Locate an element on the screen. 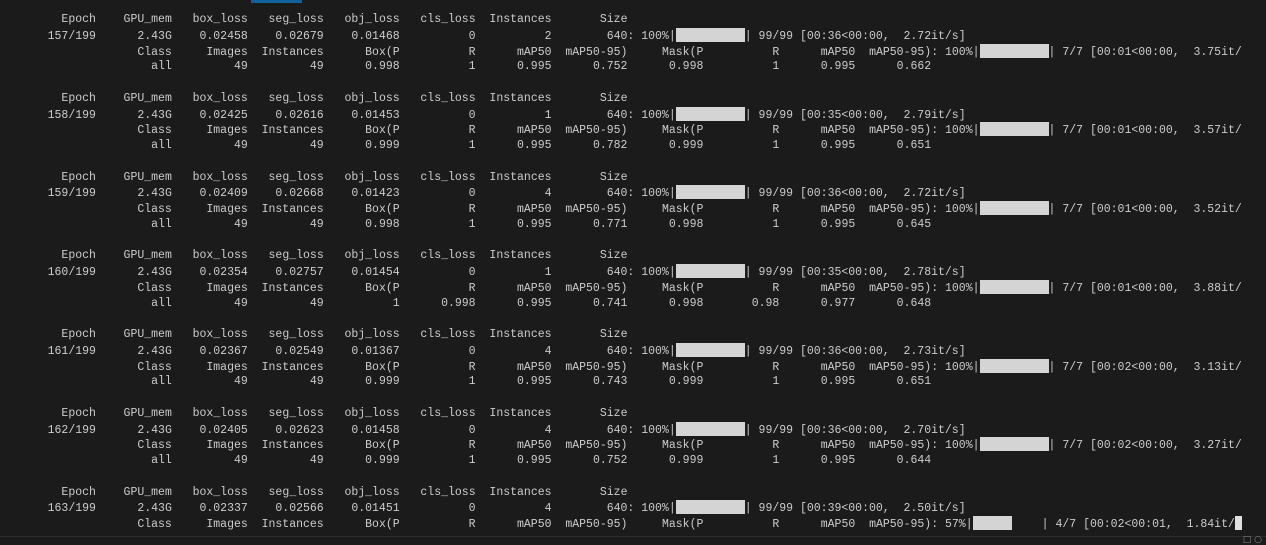  val-progress-count: 7/7 is located at coordinates (1073, 52).